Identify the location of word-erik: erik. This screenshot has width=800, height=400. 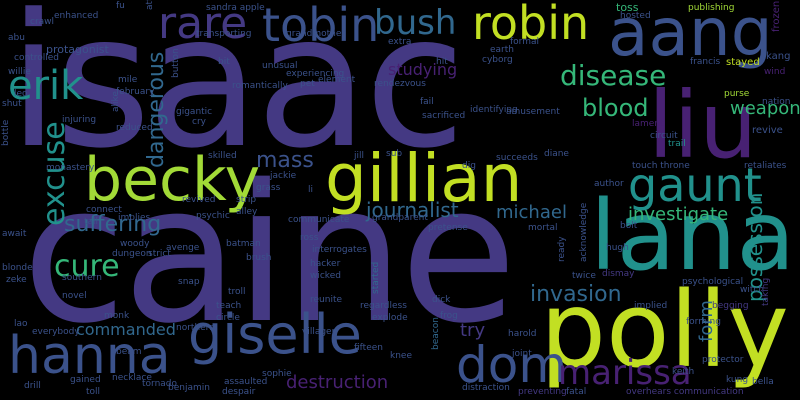
(46, 86).